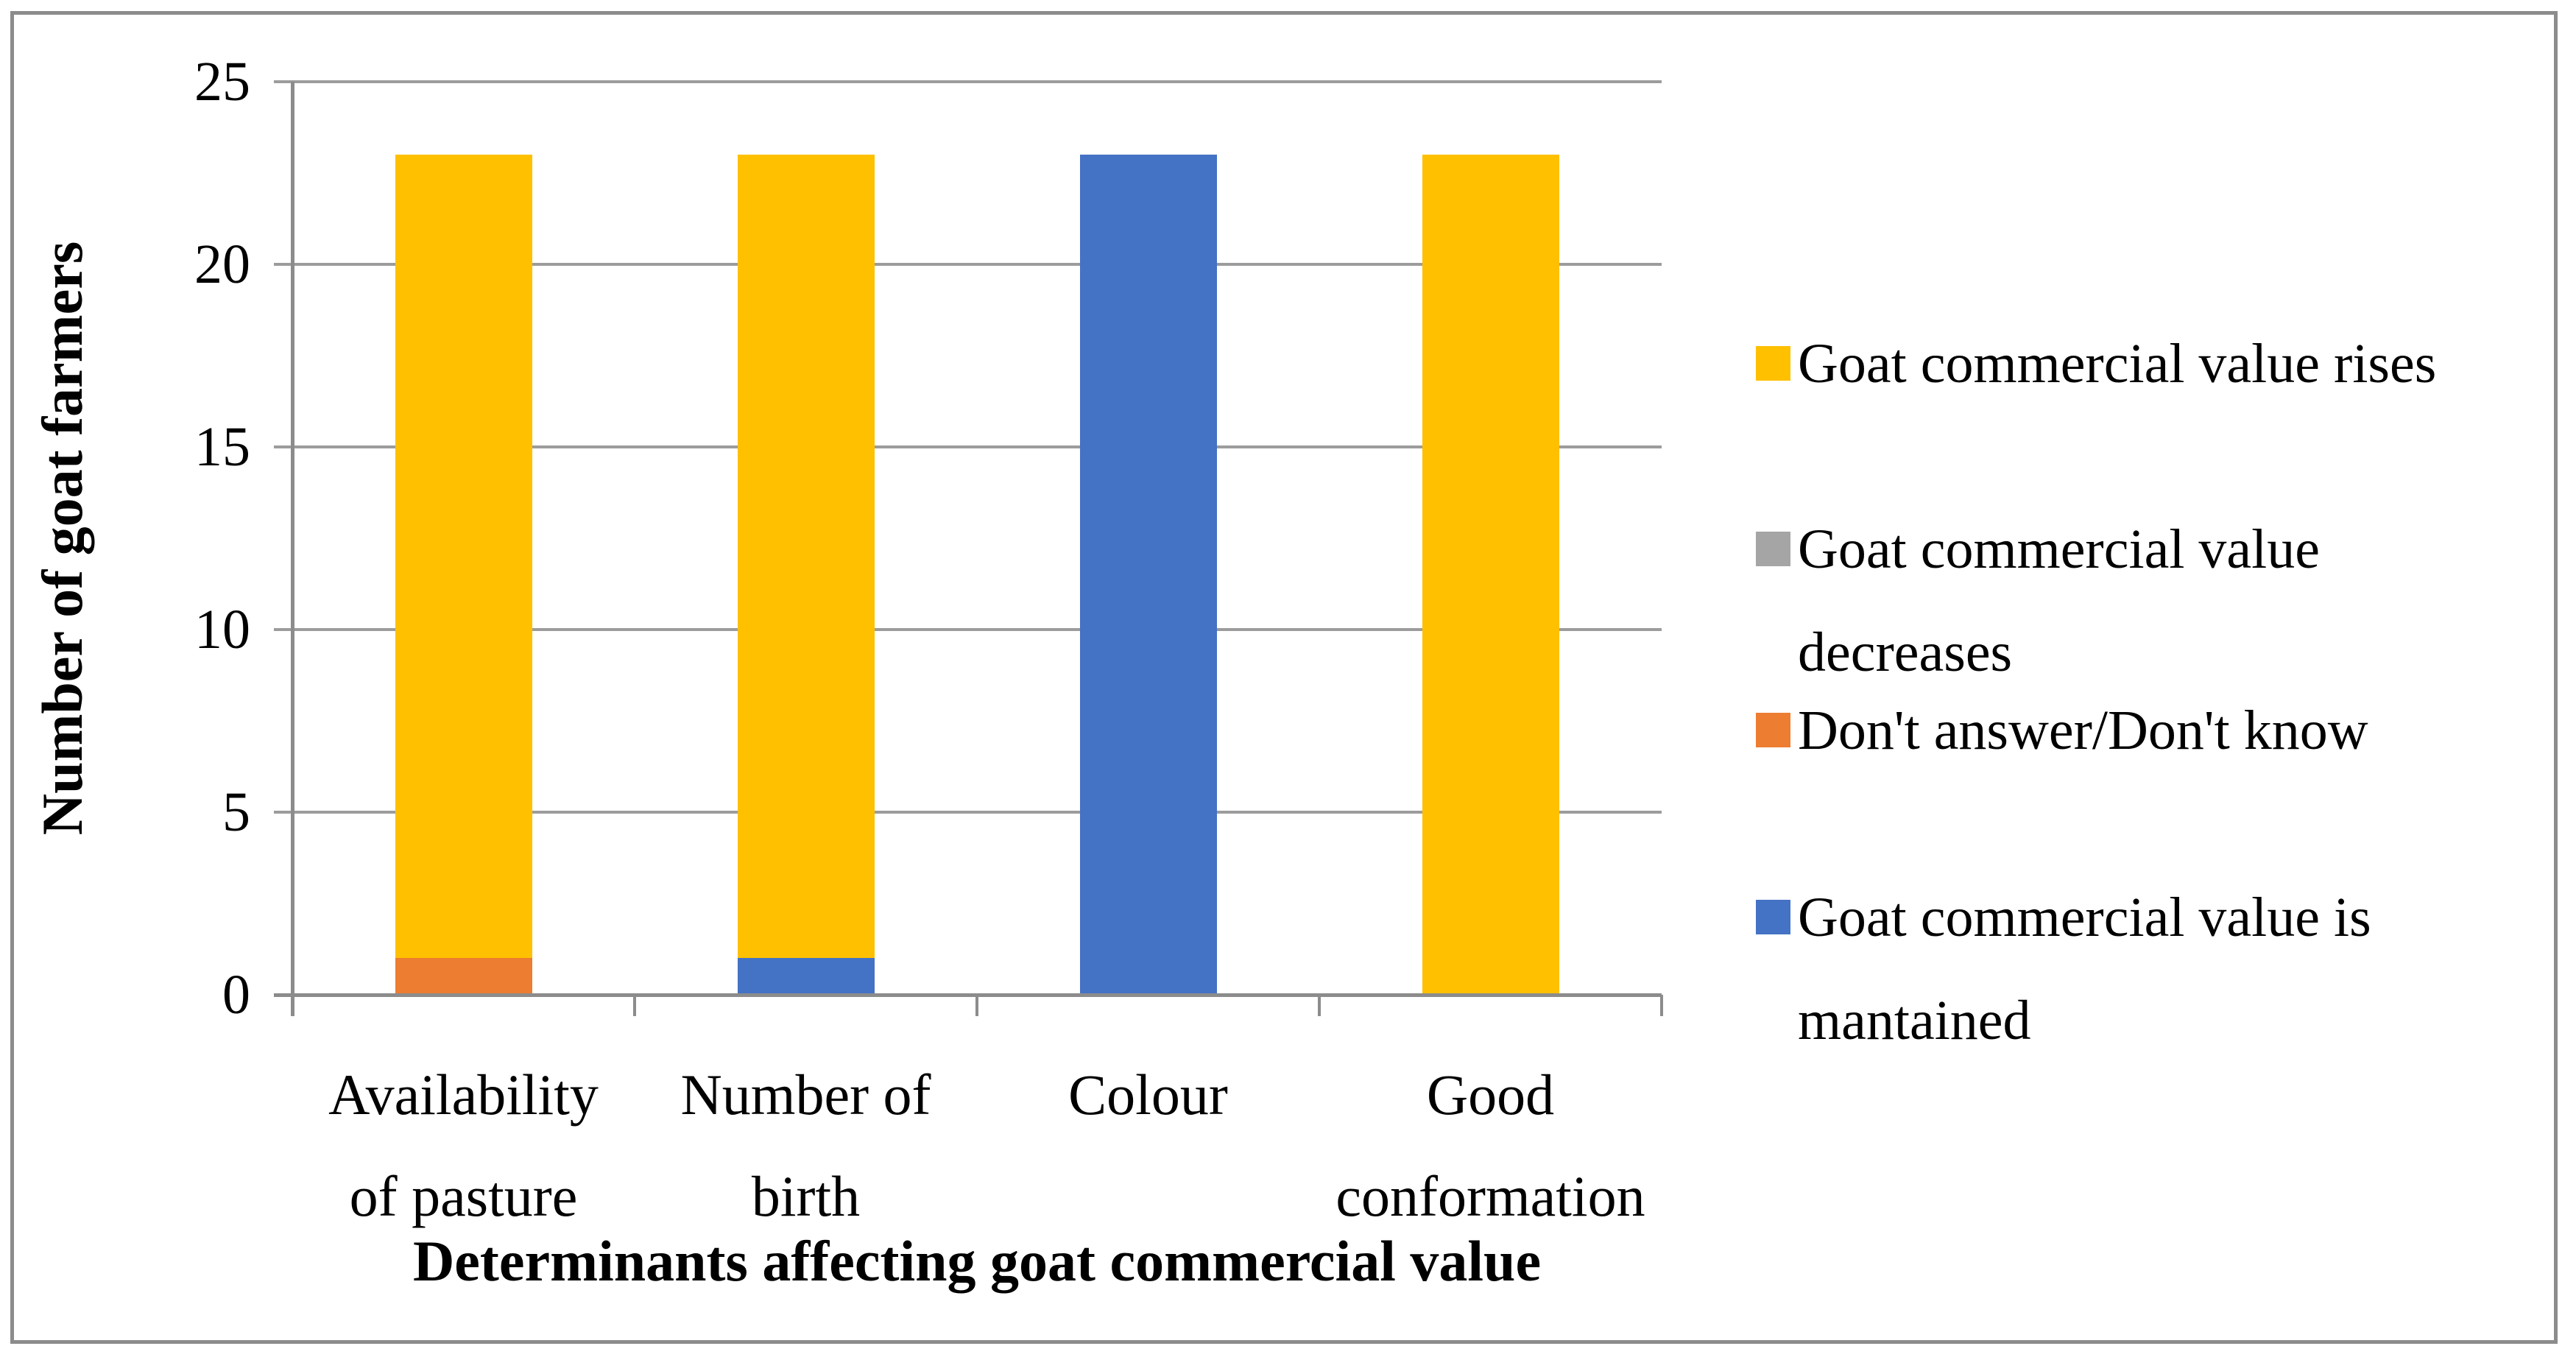 The width and height of the screenshot is (2576, 1360). Describe the element at coordinates (1490, 1145) in the screenshot. I see `category-label-4: Good conformation` at that location.